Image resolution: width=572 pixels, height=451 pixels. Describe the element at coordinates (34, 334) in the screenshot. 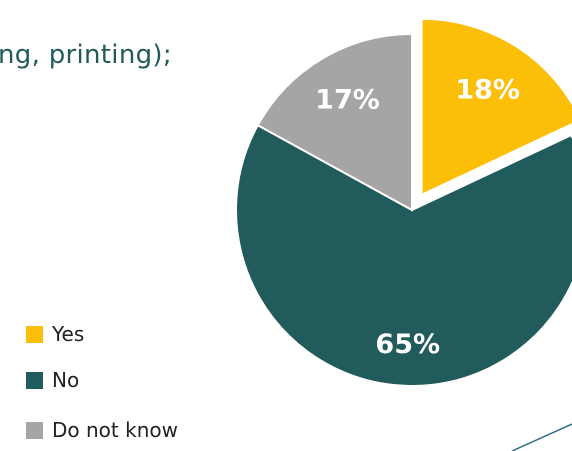

I see `legend-swatch-yes` at that location.